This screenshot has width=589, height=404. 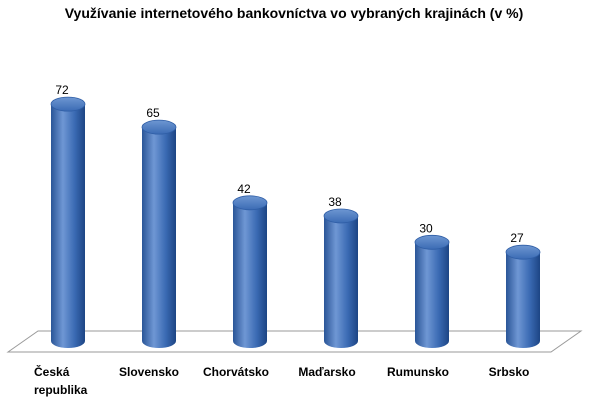 I want to click on category-label: Česká, so click(x=52, y=371).